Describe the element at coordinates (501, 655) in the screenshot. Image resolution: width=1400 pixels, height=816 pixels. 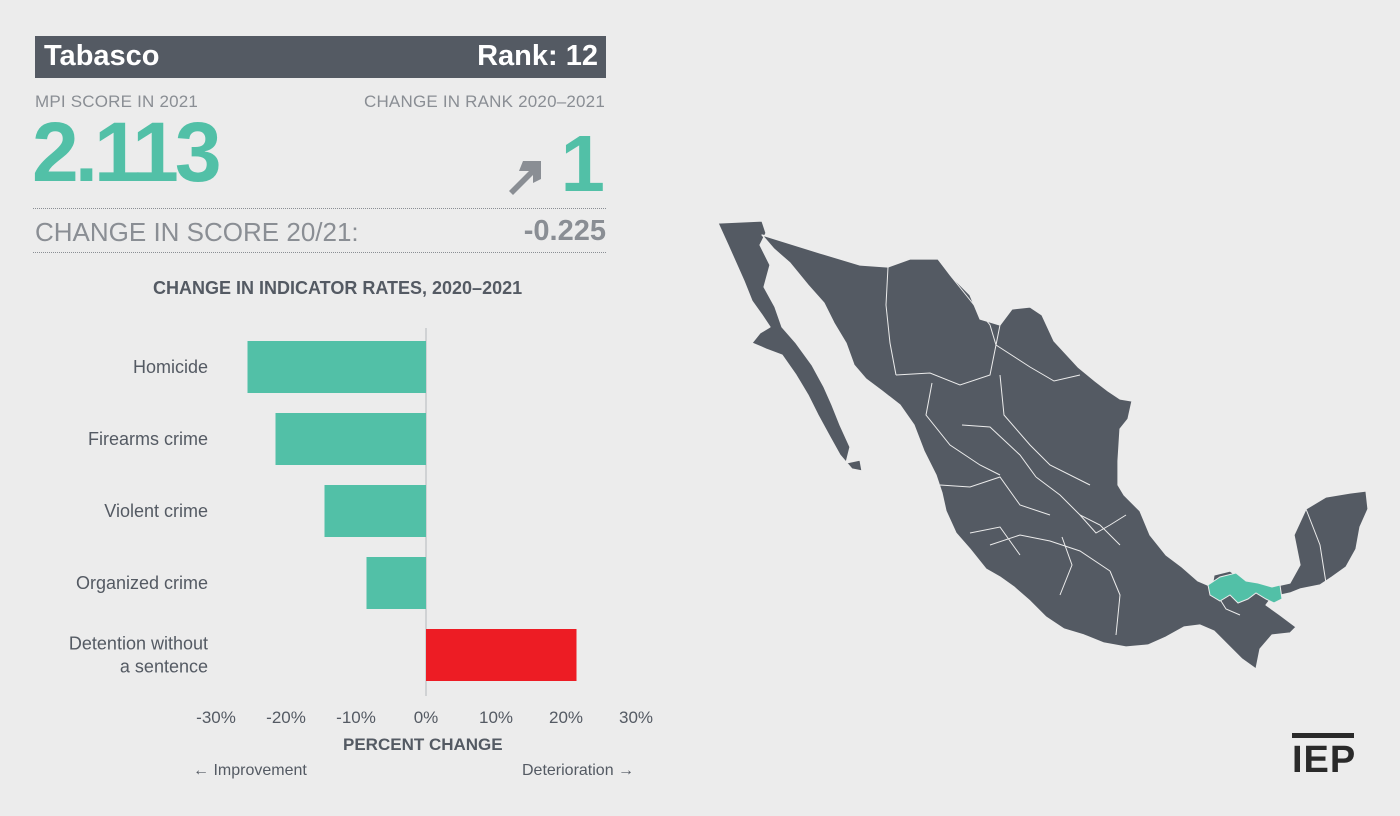
I see `bar-detention-without-a-sentence` at that location.